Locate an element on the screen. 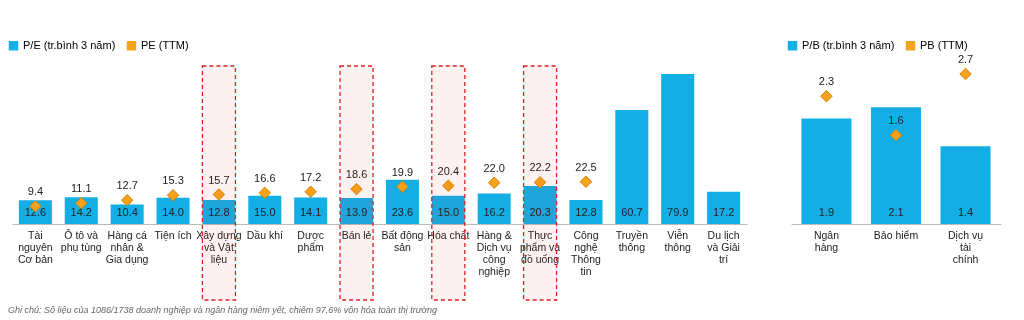  x-tick-label: Tài nguyên Cơ bản is located at coordinates (35, 246).